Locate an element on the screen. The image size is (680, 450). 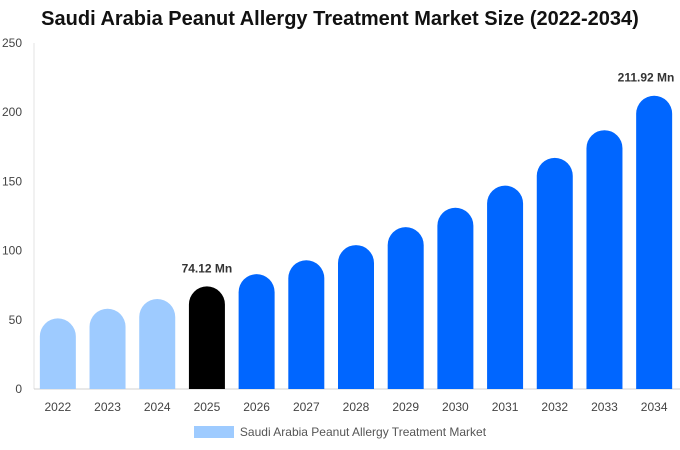
x-tick-label: 2030 is located at coordinates (455, 407).